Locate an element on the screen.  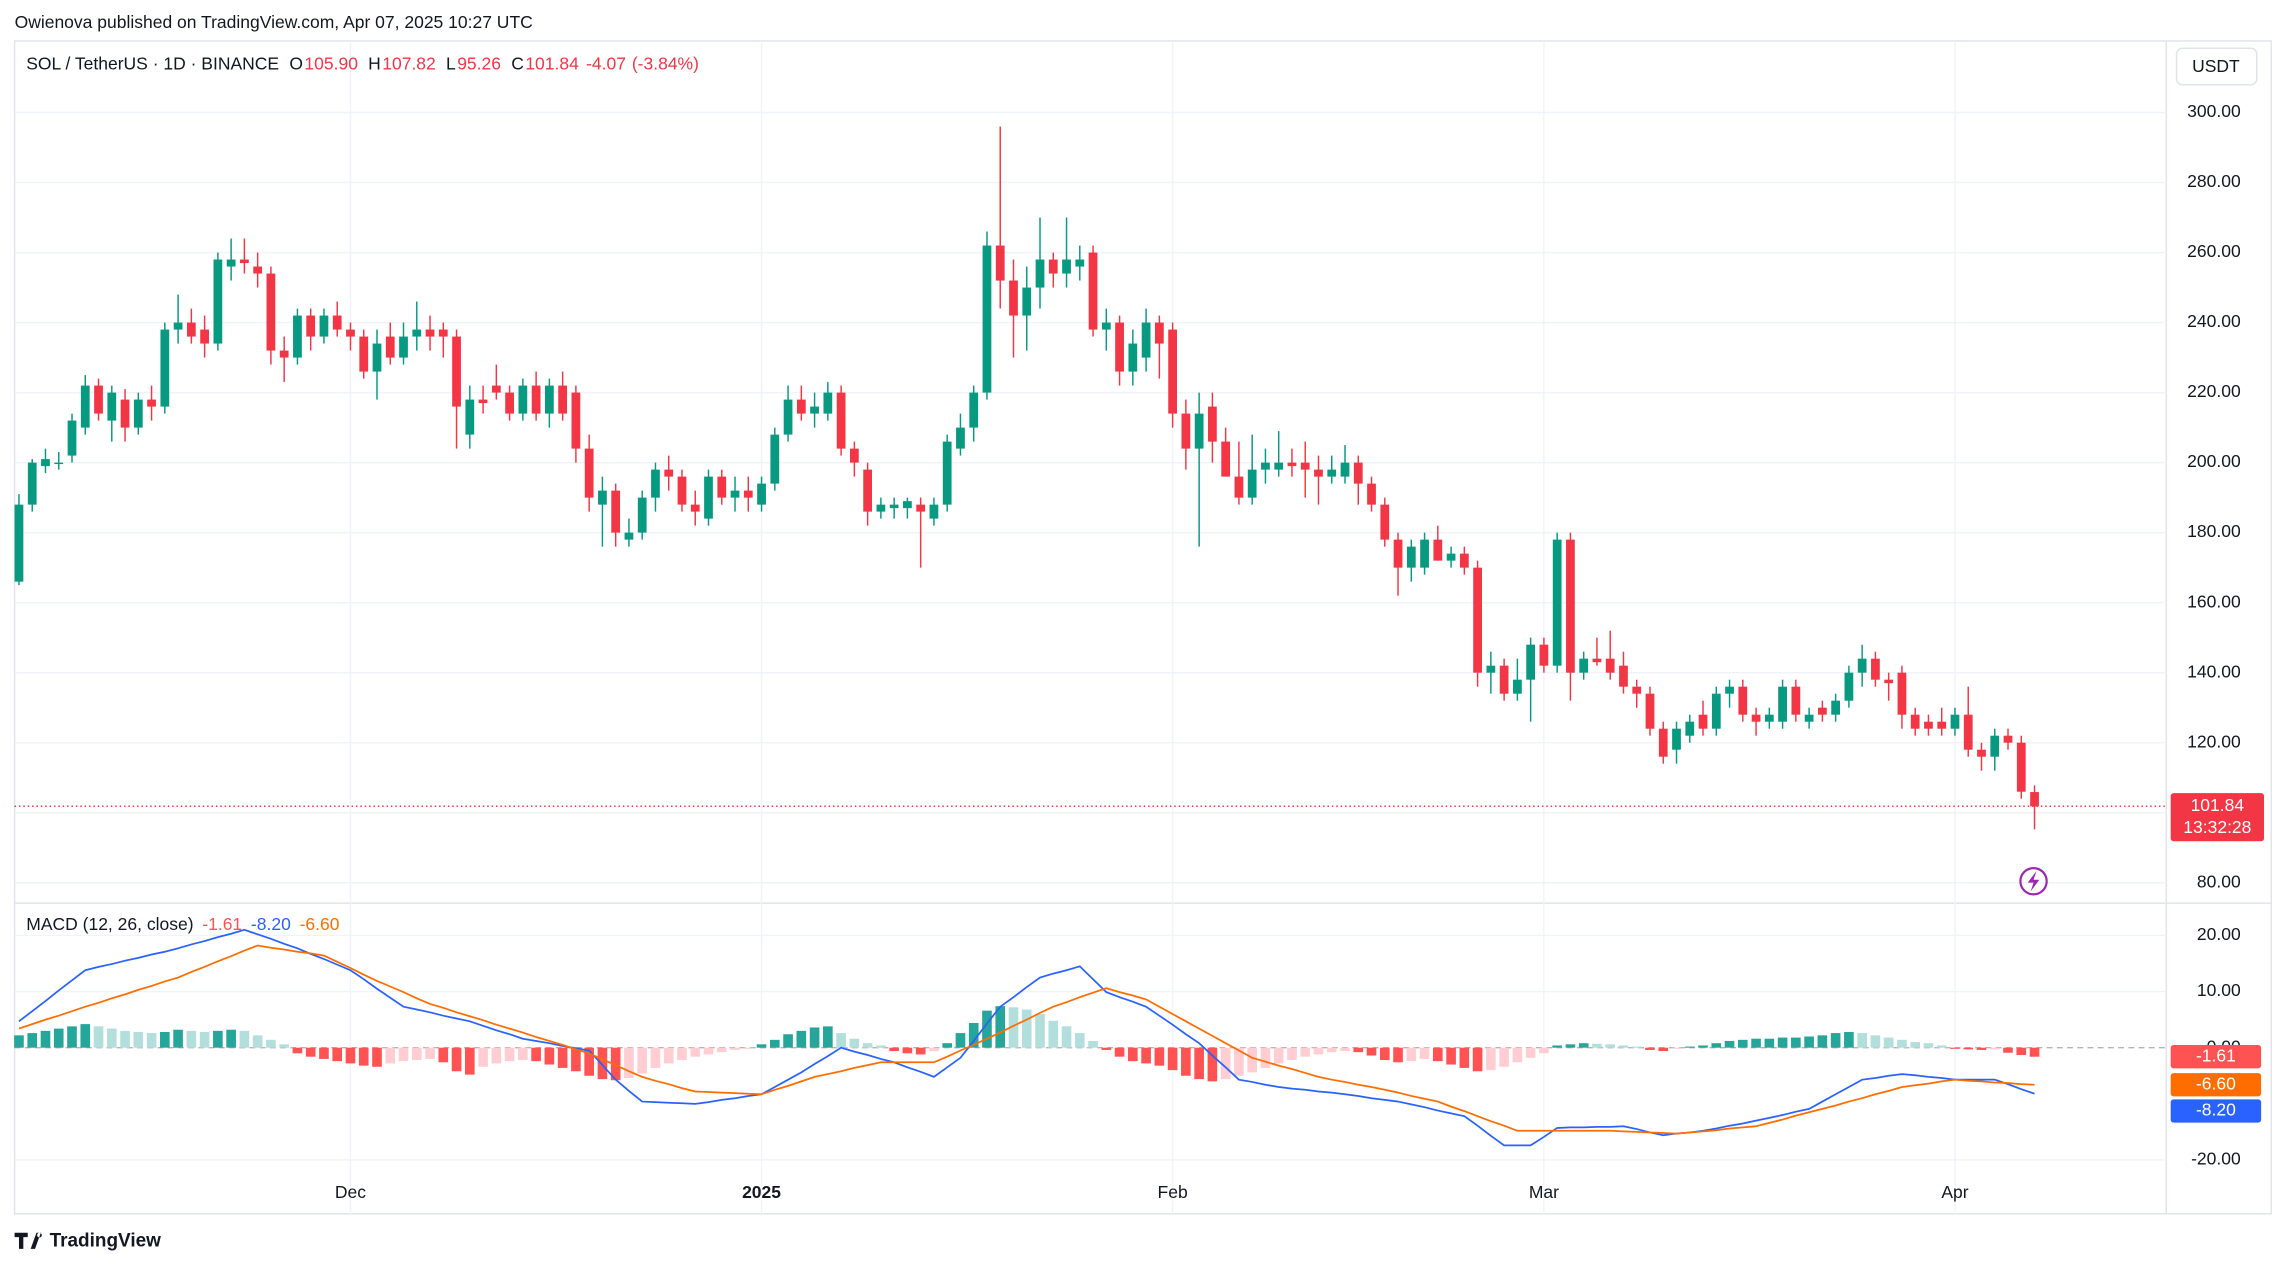
legend-item: C is located at coordinates (517, 63).